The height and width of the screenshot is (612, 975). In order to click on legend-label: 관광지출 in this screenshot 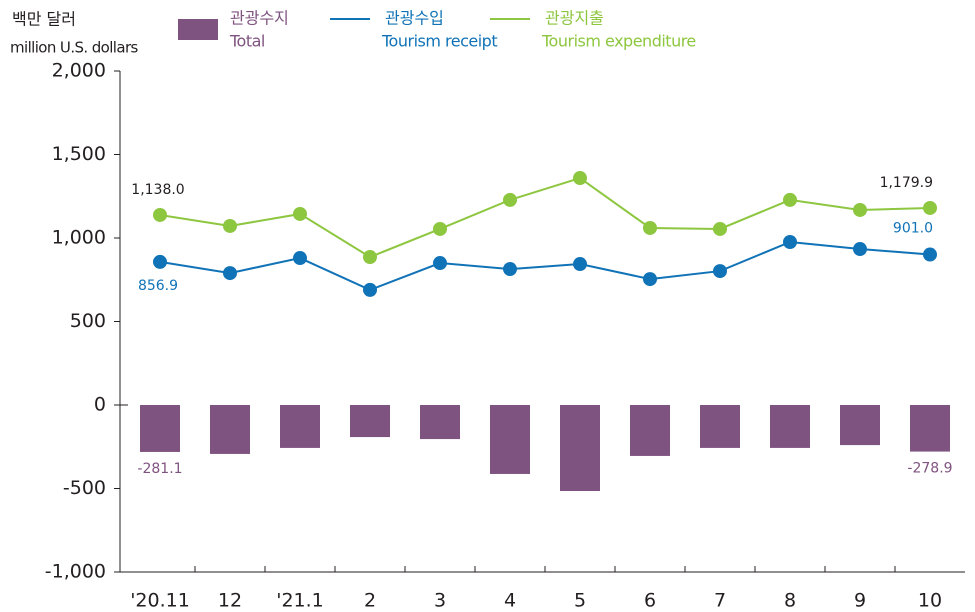, I will do `click(574, 18)`.